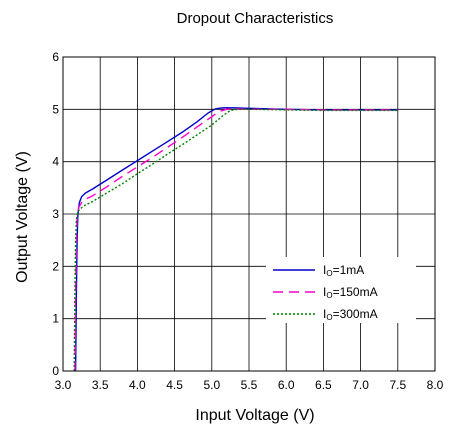  Describe the element at coordinates (63, 385) in the screenshot. I see `x-tick-label: 3.0` at that location.